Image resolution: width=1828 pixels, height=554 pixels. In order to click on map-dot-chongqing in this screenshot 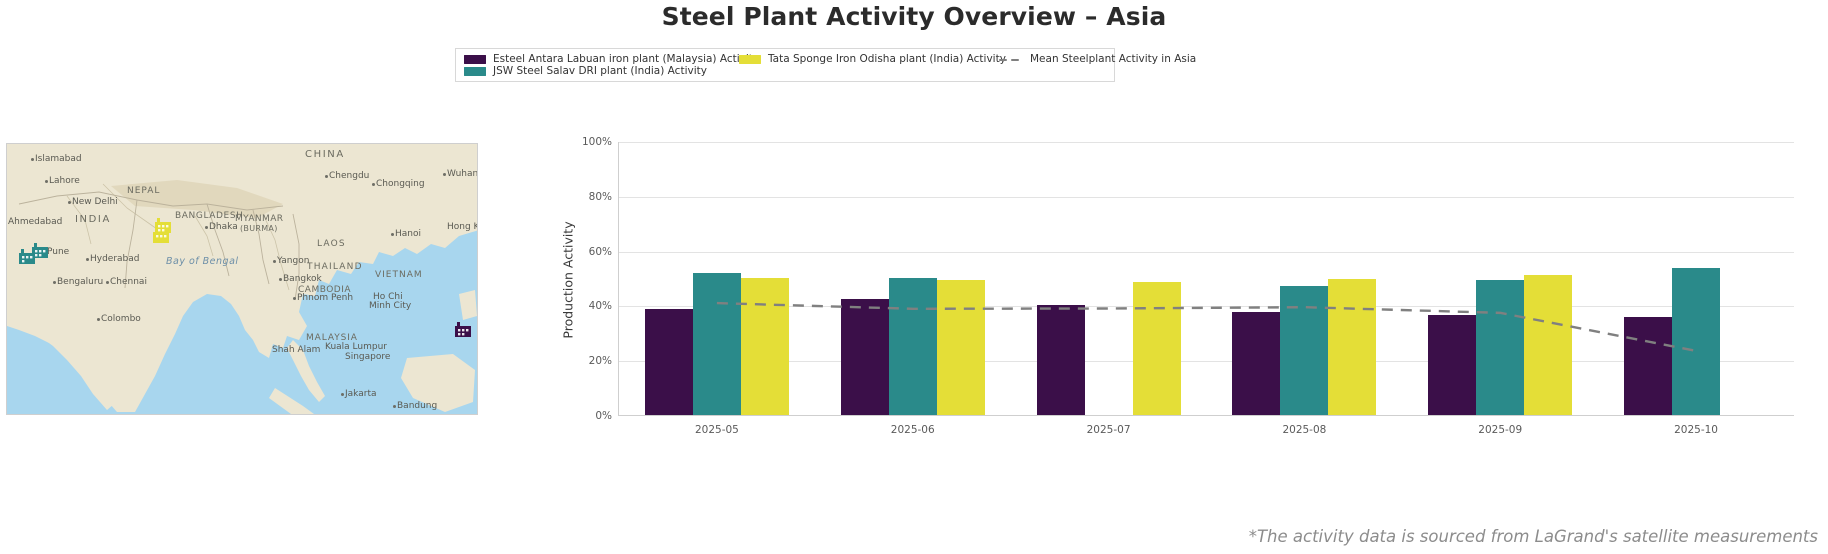, I will do `click(373, 184)`.